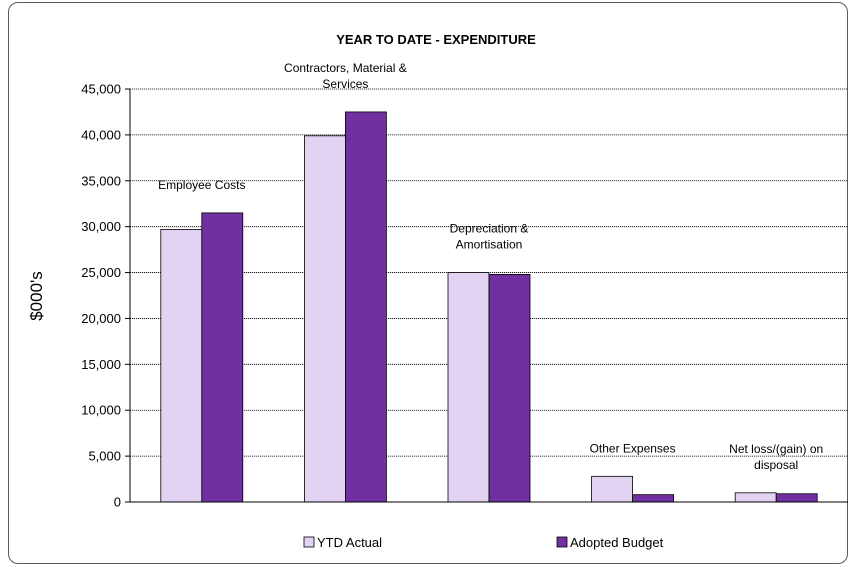 This screenshot has width=852, height=569. What do you see at coordinates (201, 185) in the screenshot?
I see `category-label: Employee Costs` at bounding box center [201, 185].